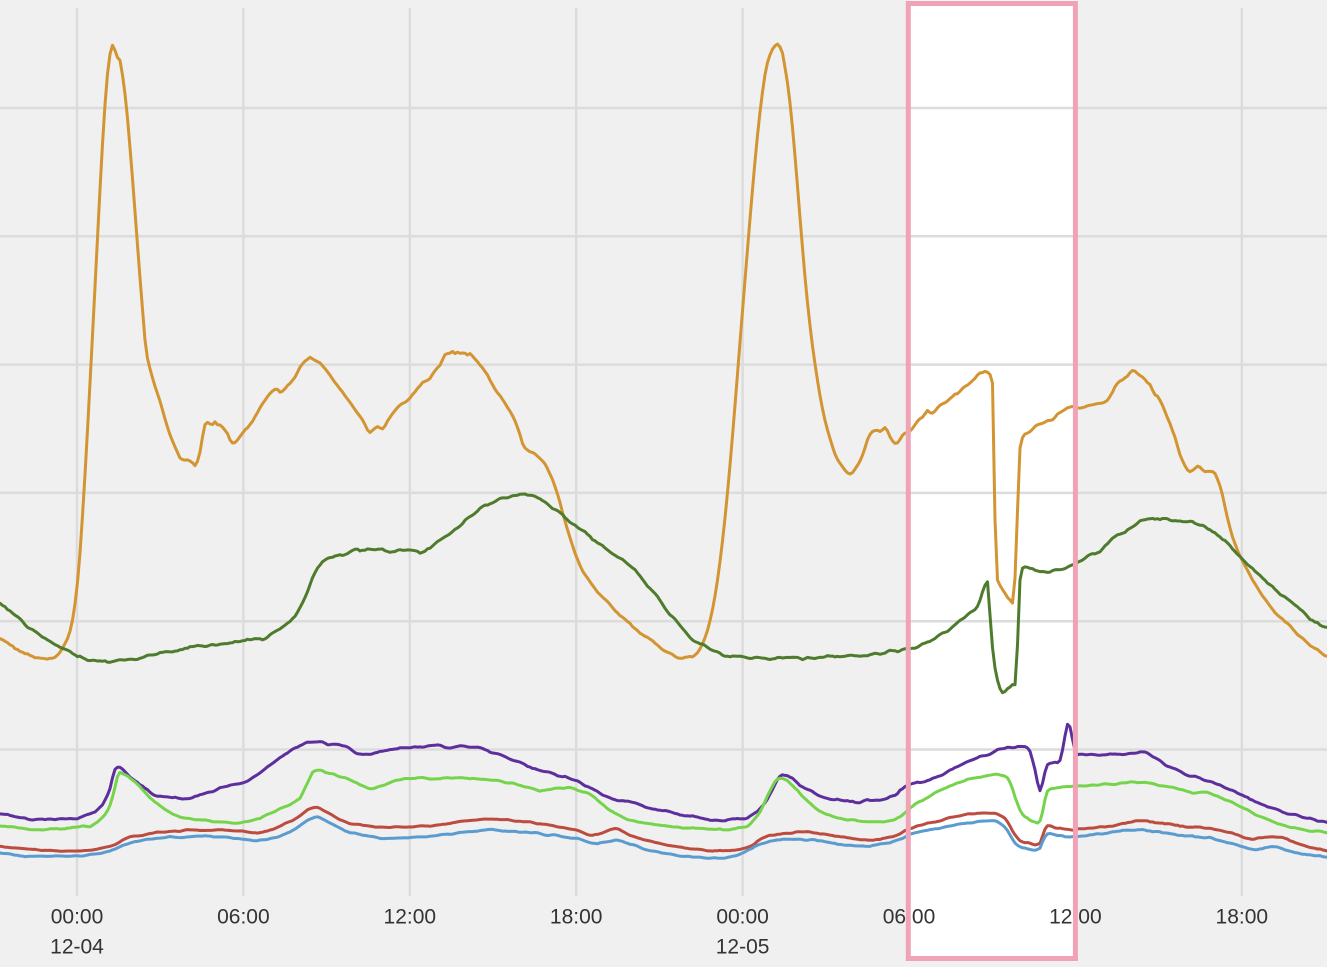  Describe the element at coordinates (77, 947) in the screenshot. I see `svg-text: 12-04` at that location.